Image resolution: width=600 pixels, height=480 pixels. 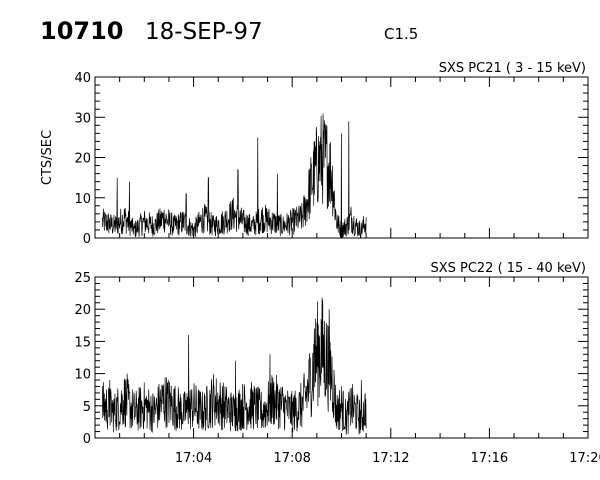 What do you see at coordinates (87, 407) in the screenshot?
I see `y-tick-label: 5` at bounding box center [87, 407].